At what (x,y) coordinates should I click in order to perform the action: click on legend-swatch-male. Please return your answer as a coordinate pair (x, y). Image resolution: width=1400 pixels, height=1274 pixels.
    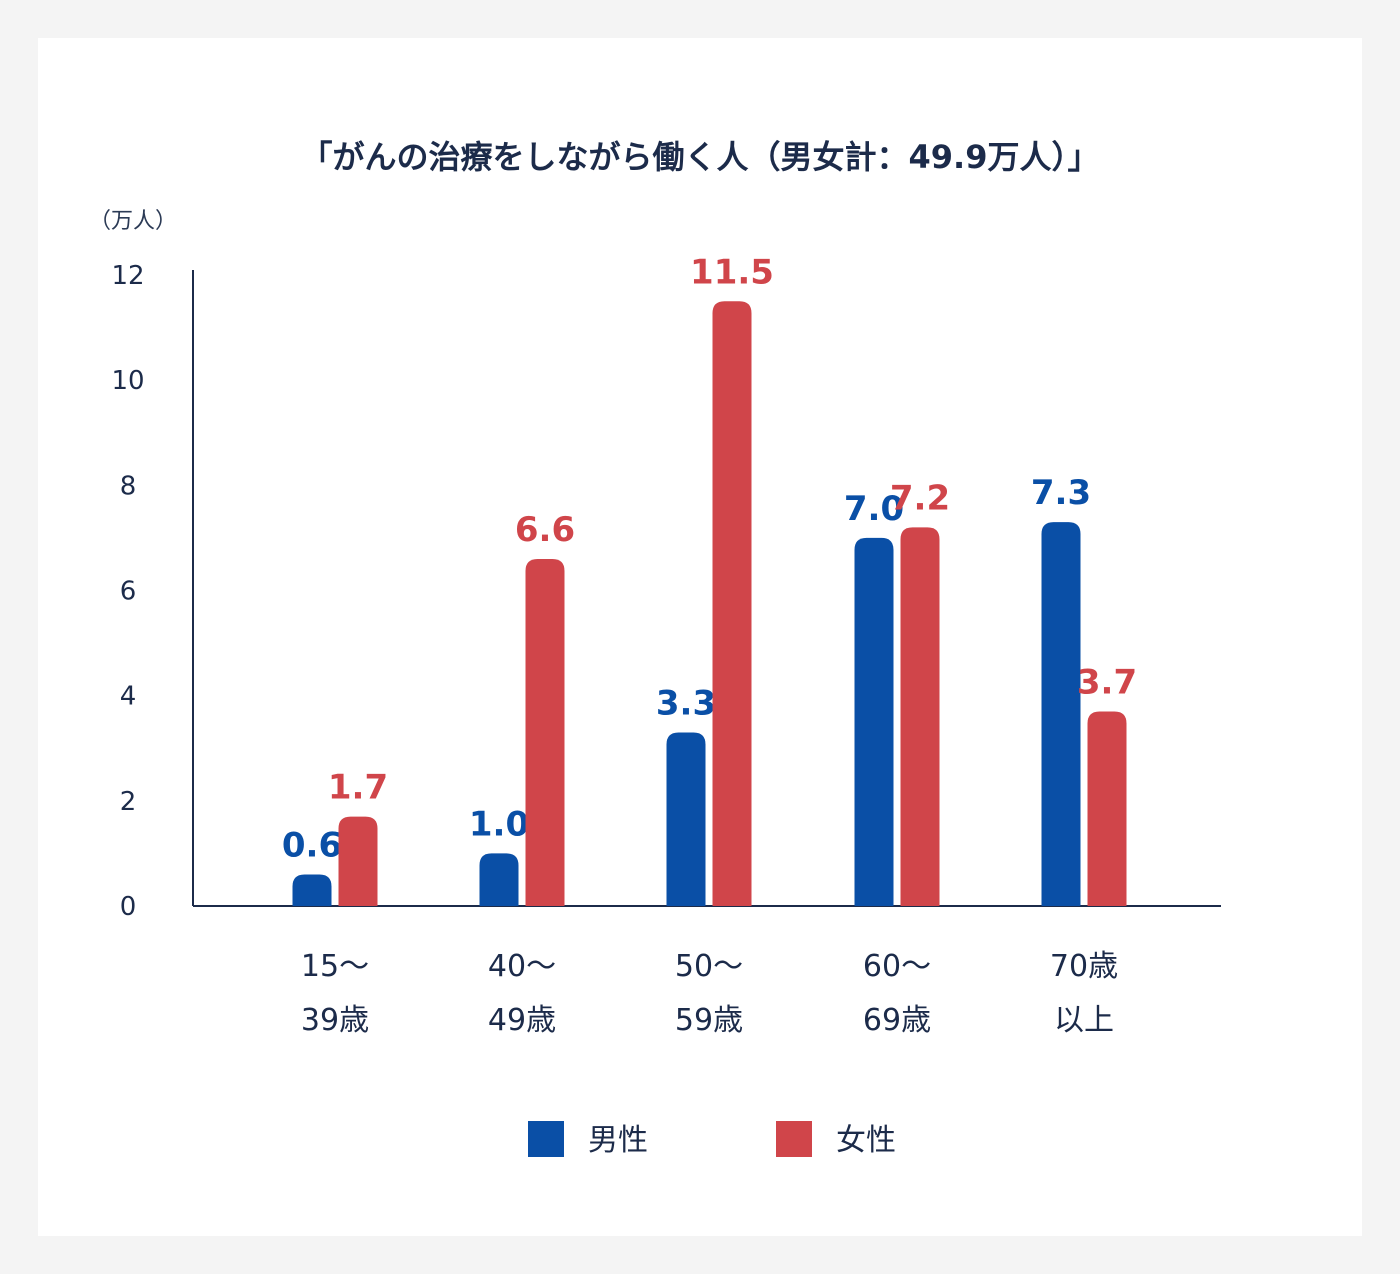
    Looking at the image, I should click on (546, 1139).